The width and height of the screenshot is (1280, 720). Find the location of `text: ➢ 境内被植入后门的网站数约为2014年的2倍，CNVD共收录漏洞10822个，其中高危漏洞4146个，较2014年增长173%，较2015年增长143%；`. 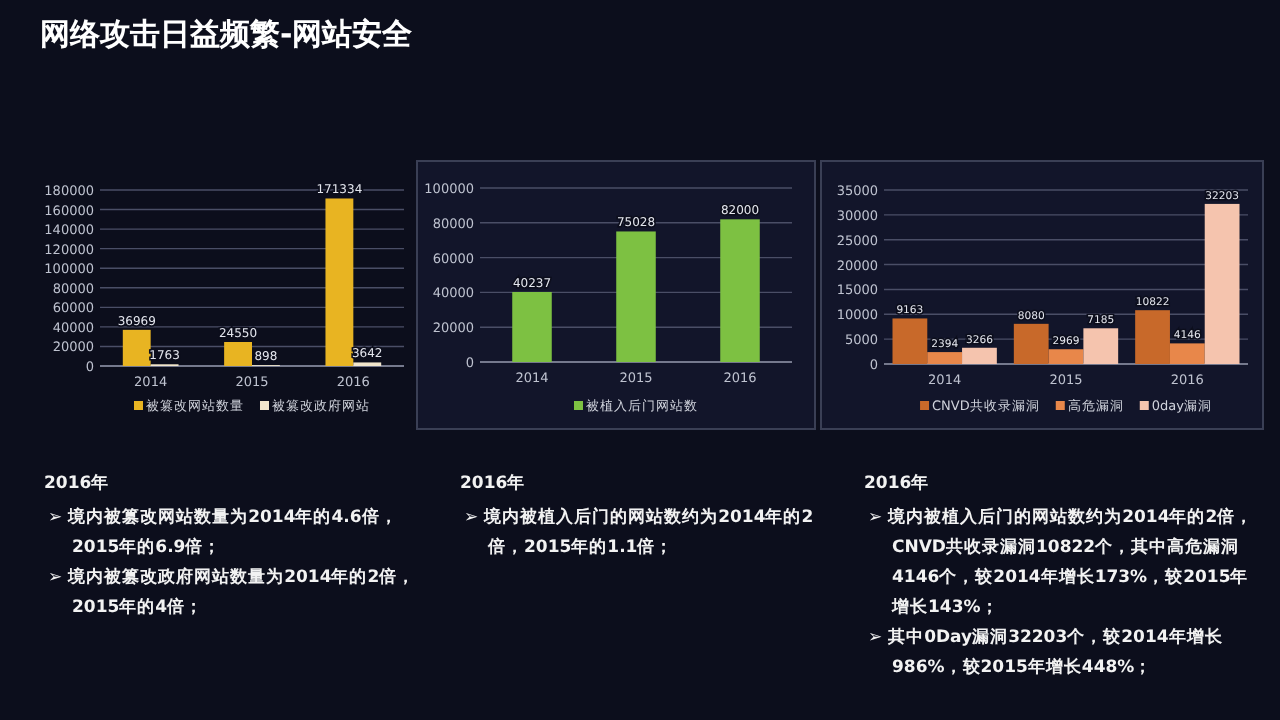

text: ➢ 境内被植入后门的网站数约为2014年的2倍，CNVD共收录漏洞10822个，其中高危漏洞4146个，较2014年增长173%，较2015年增长143%； is located at coordinates (1061, 563).